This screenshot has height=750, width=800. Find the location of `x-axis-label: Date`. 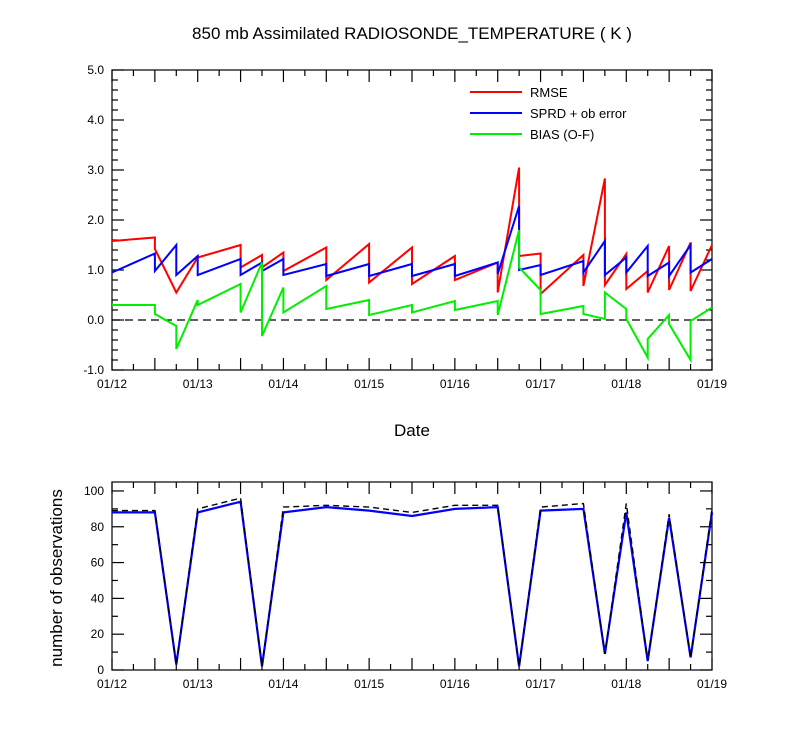

x-axis-label: Date is located at coordinates (412, 430).